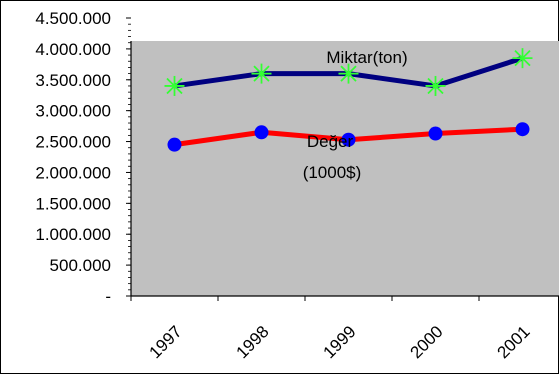  I want to click on series-labels: Miktar(ton) Değer (1000$), so click(355, 115).